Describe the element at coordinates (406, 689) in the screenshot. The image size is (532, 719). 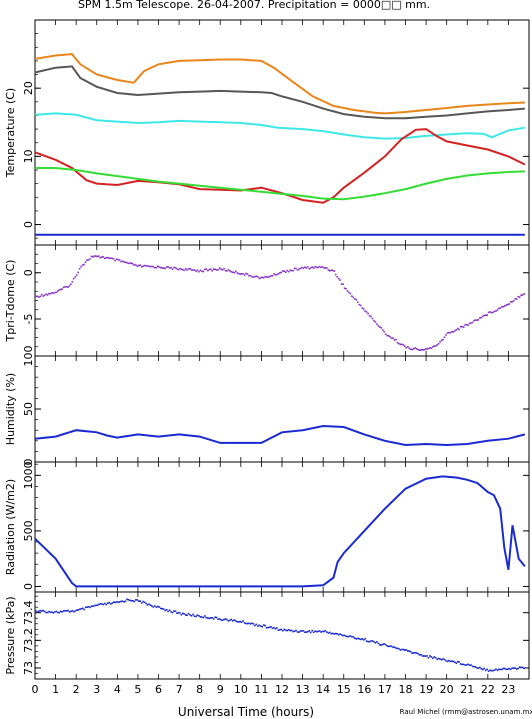
I see `x-tick-label: 18` at that location.